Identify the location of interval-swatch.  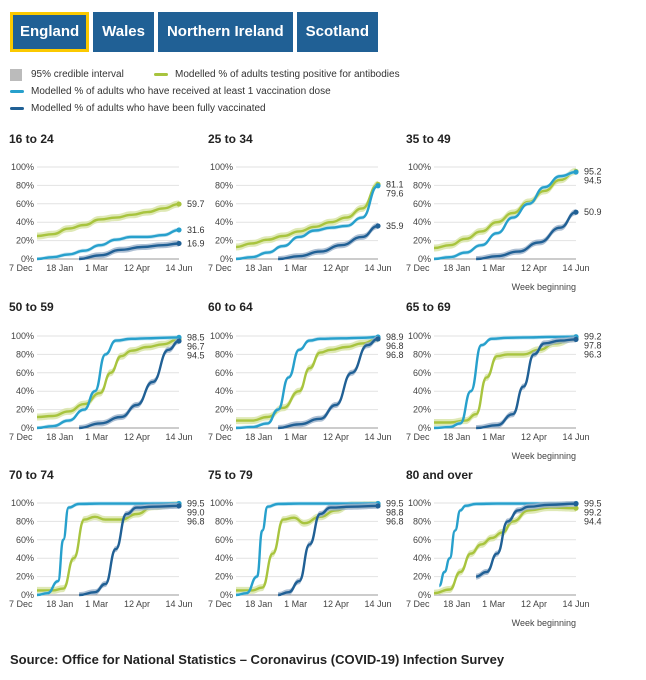
(16, 75).